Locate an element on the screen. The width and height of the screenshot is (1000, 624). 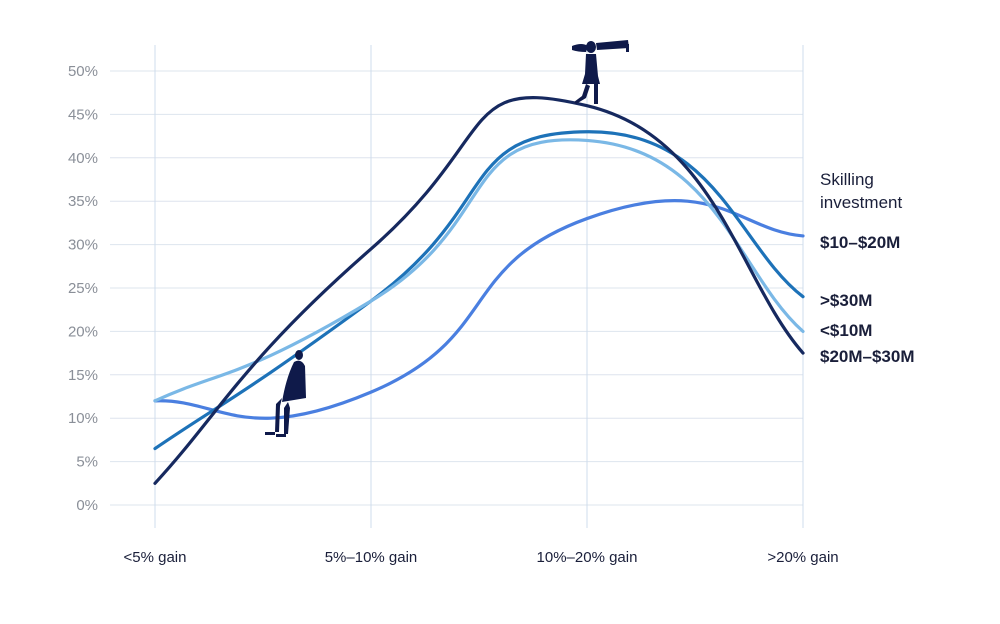
y-tick-label: 25% is located at coordinates (83, 288).